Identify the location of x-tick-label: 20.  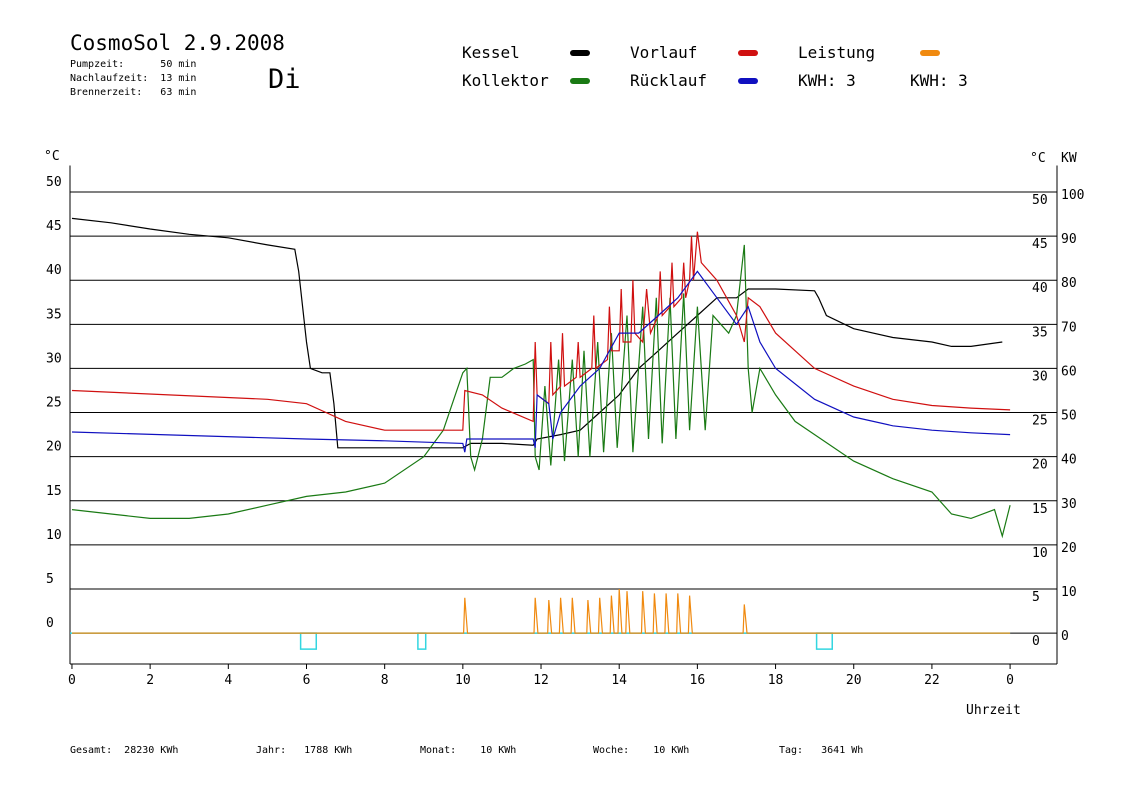
(854, 680).